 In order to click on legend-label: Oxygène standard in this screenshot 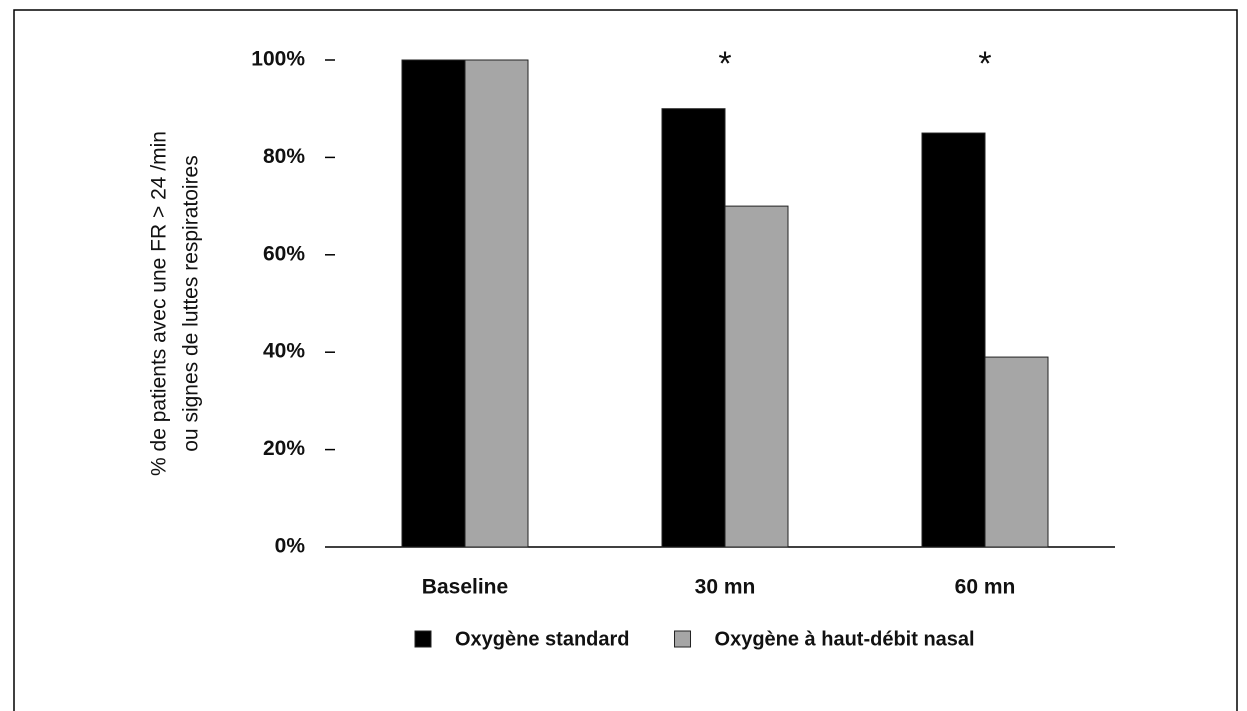, I will do `click(542, 639)`.